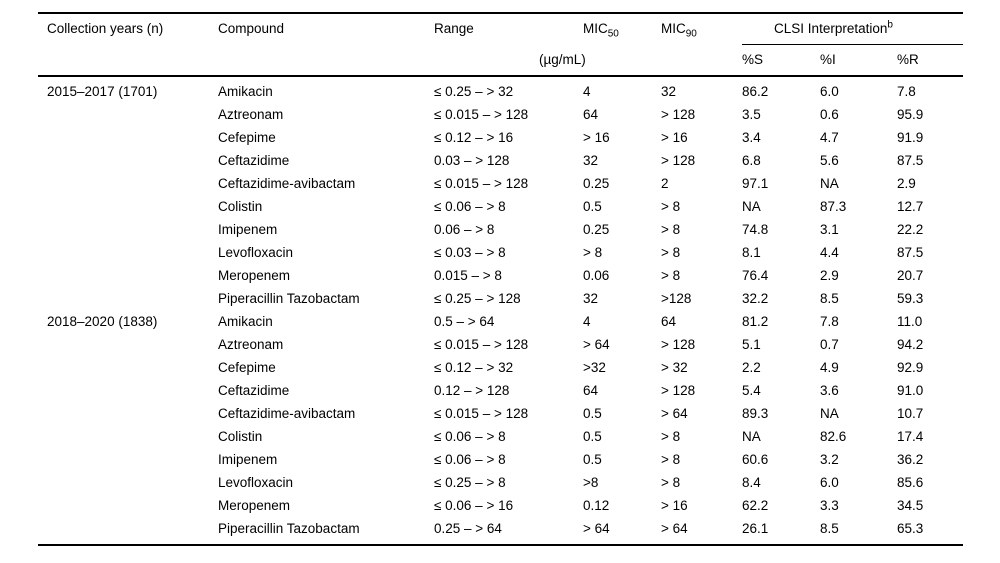  I want to click on cell-pct-r: 7.8, so click(906, 92).